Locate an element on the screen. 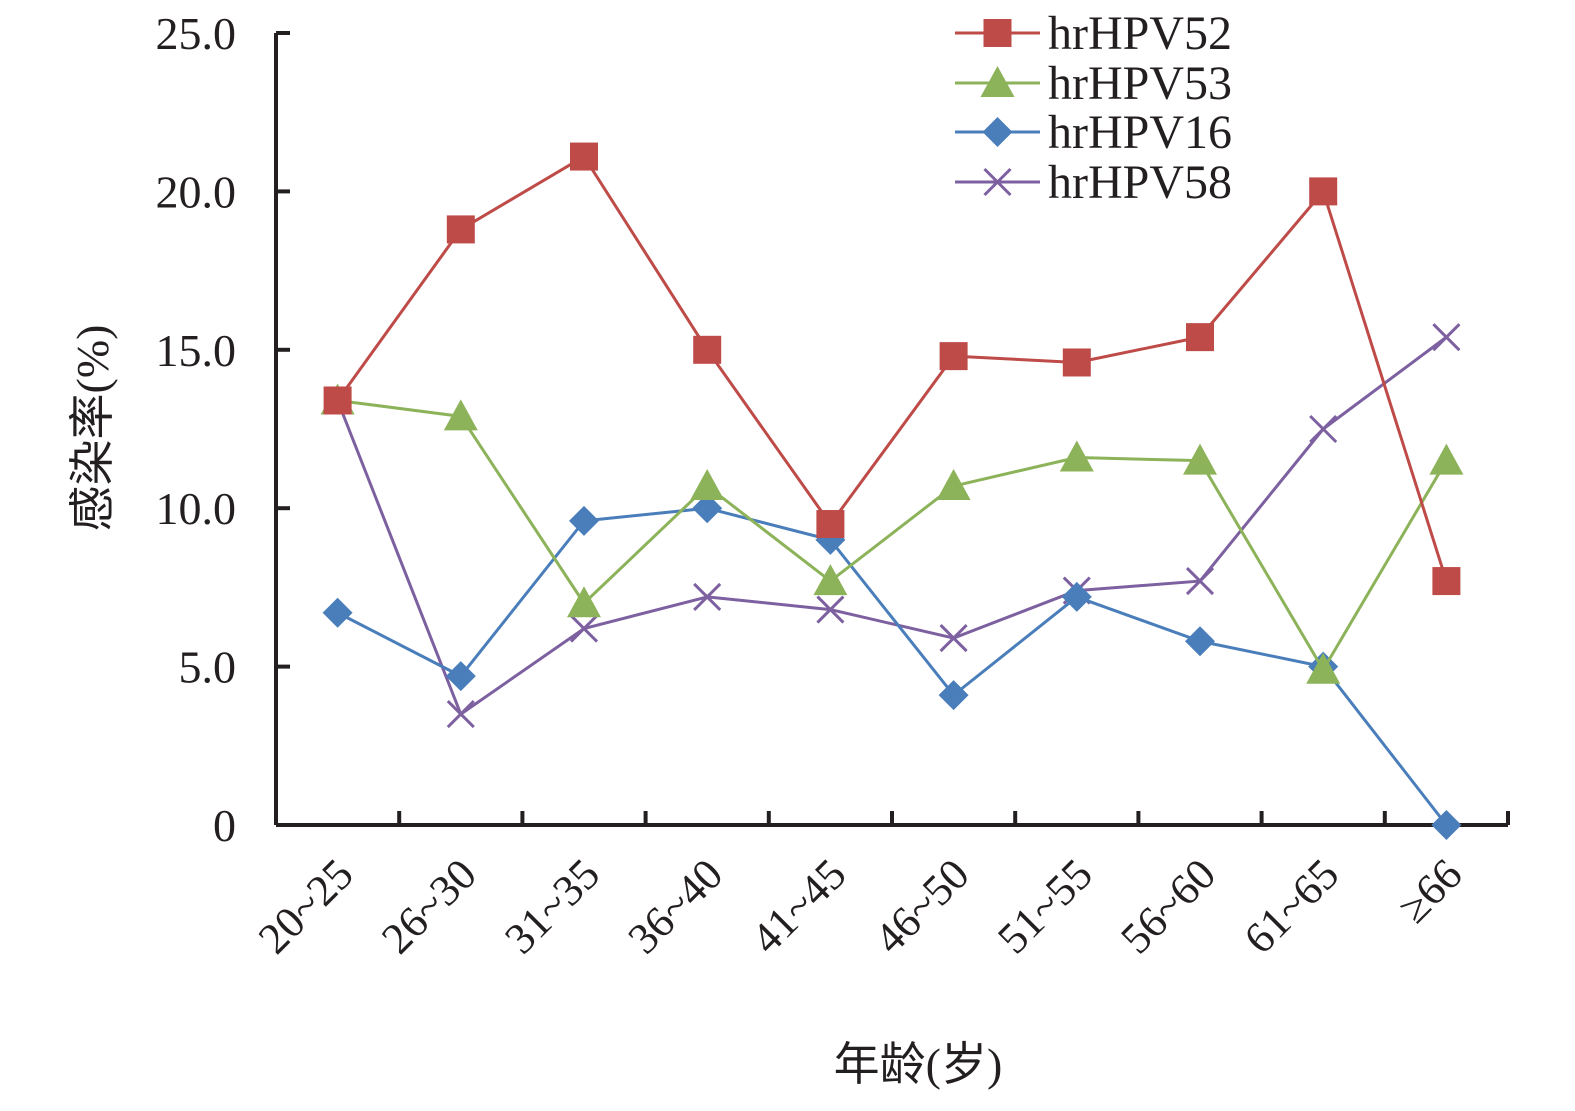 The height and width of the screenshot is (1111, 1575). legend-item: hrHPV52 is located at coordinates (1093, 33).